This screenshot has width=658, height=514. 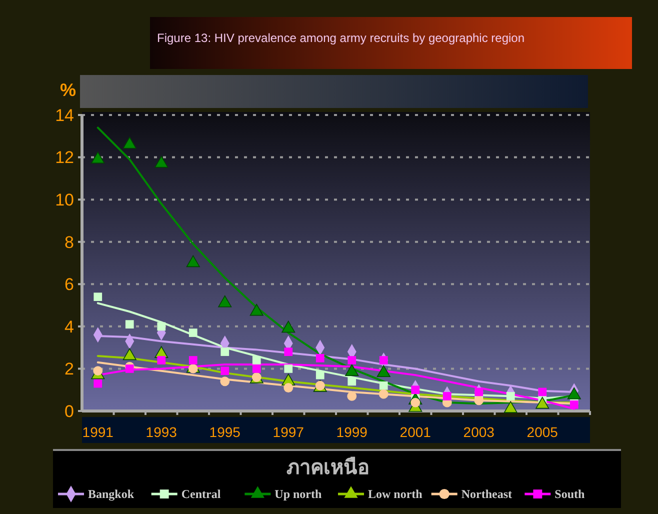 What do you see at coordinates (64, 115) in the screenshot?
I see `y-tick-label: 14` at bounding box center [64, 115].